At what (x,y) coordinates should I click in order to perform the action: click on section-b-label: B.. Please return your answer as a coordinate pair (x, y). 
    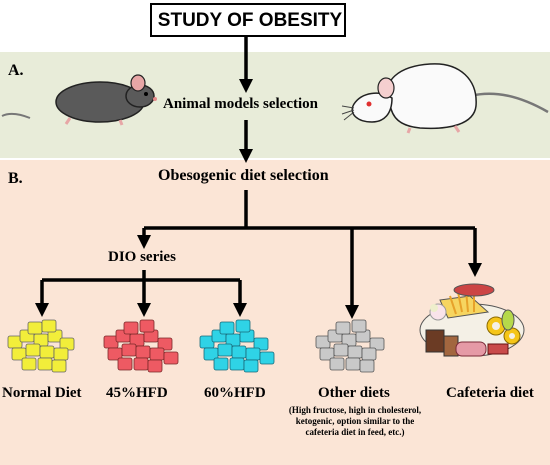
    Looking at the image, I should click on (15, 178).